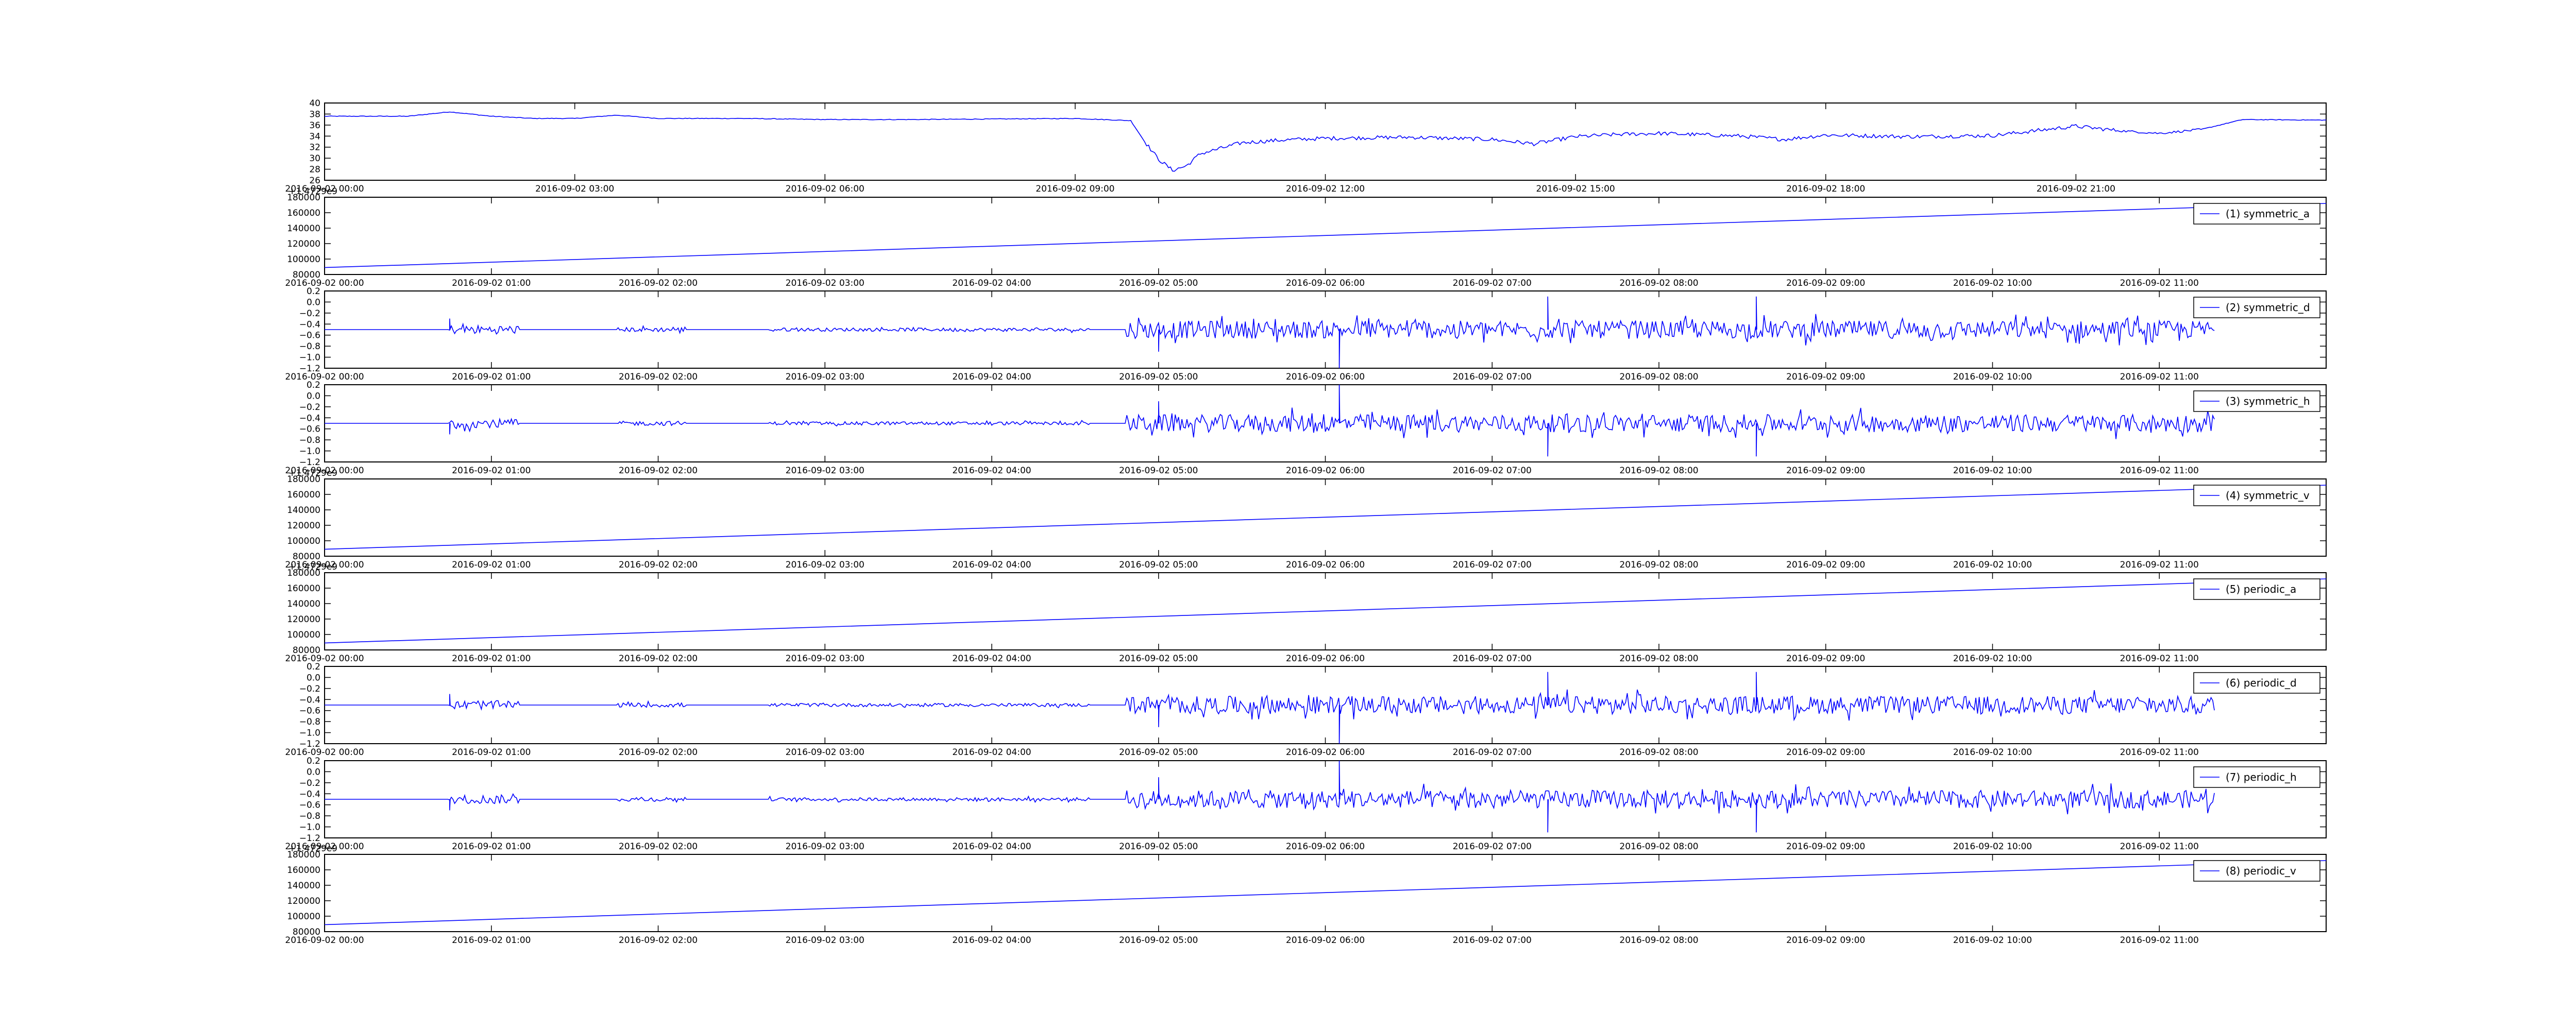 The width and height of the screenshot is (2576, 1030). I want to click on y-tick-label: −0.2, so click(309, 783).